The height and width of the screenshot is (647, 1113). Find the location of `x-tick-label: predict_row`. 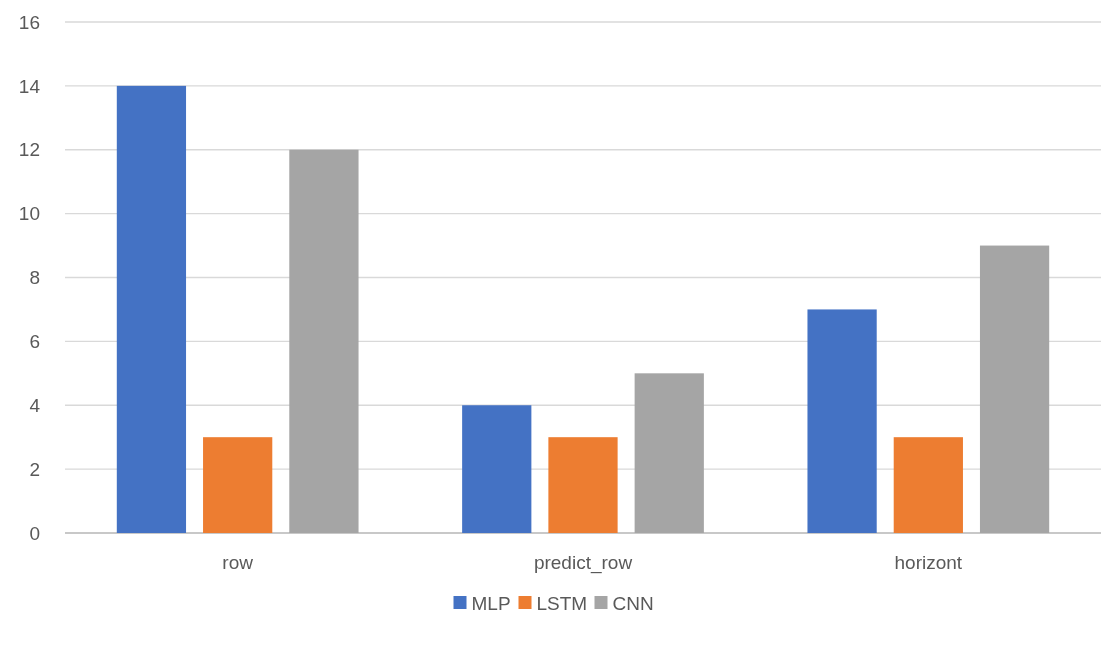

x-tick-label: predict_row is located at coordinates (583, 563).